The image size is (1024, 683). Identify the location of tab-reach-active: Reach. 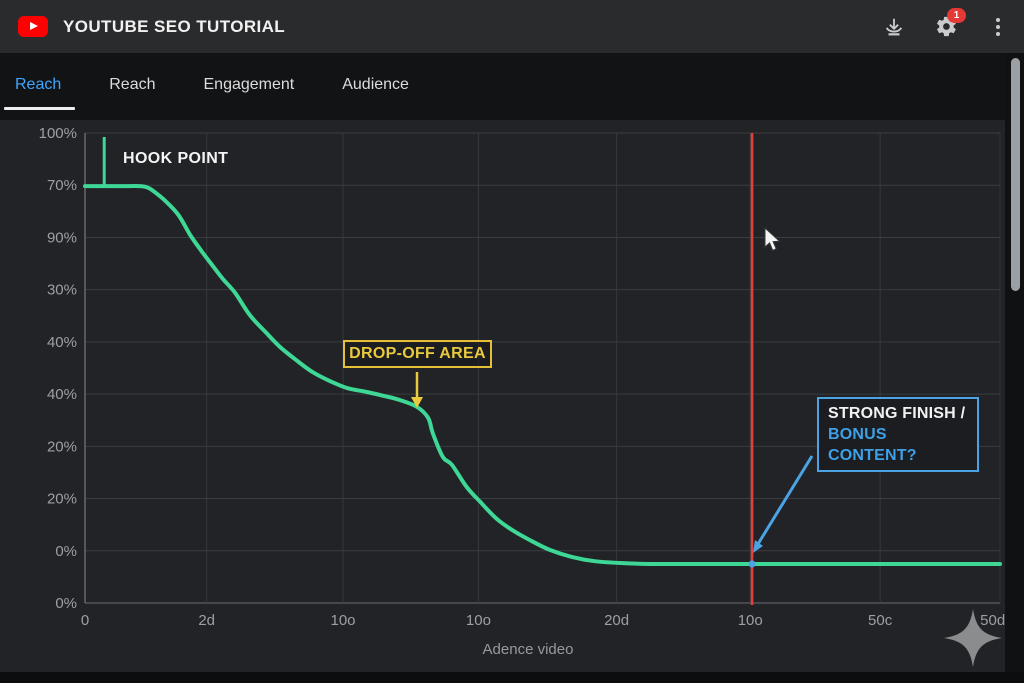
(39, 93).